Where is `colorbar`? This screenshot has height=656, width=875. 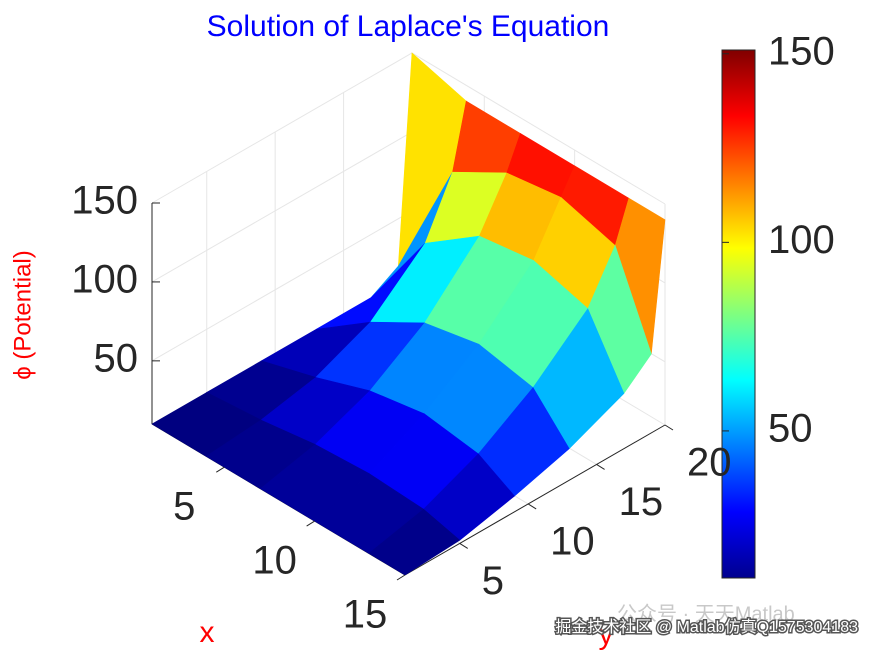
colorbar is located at coordinates (738, 314).